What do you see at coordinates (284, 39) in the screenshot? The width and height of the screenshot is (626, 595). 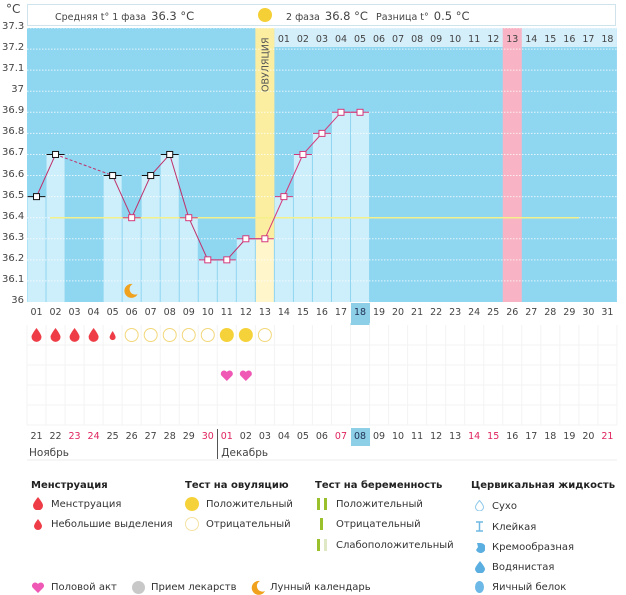 I see `dpo-label: 01` at bounding box center [284, 39].